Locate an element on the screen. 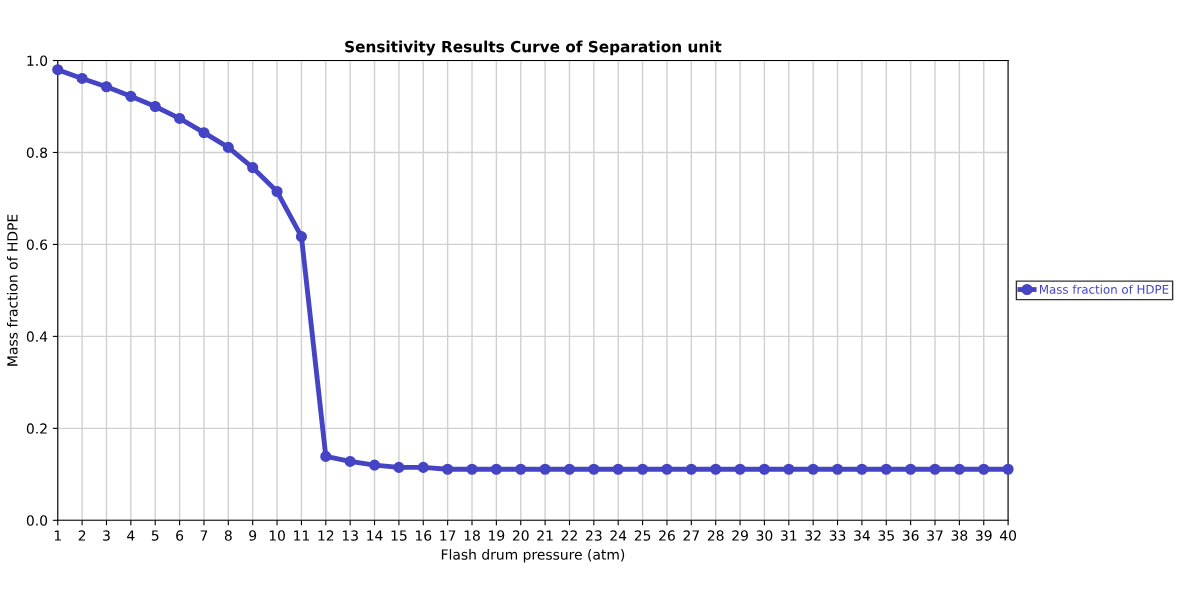 Image resolution: width=1203 pixels, height=605 pixels. x-tick-label: 8 is located at coordinates (228, 535).